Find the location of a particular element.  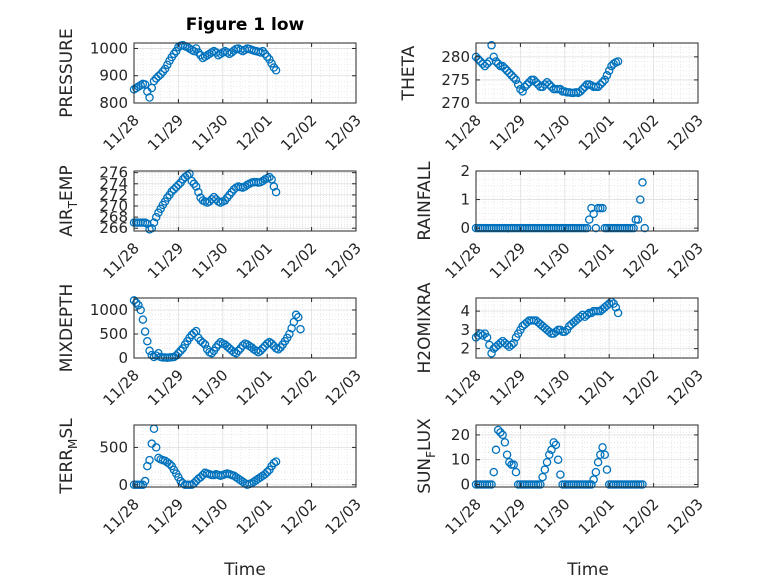

y-tick-label: 500 is located at coordinates (113, 447).